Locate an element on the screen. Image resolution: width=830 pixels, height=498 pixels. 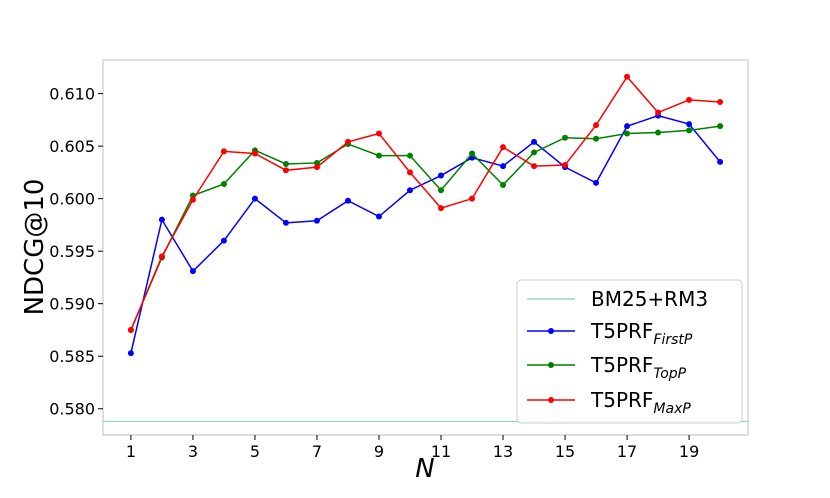
x-tick-label: 17 is located at coordinates (627, 451).